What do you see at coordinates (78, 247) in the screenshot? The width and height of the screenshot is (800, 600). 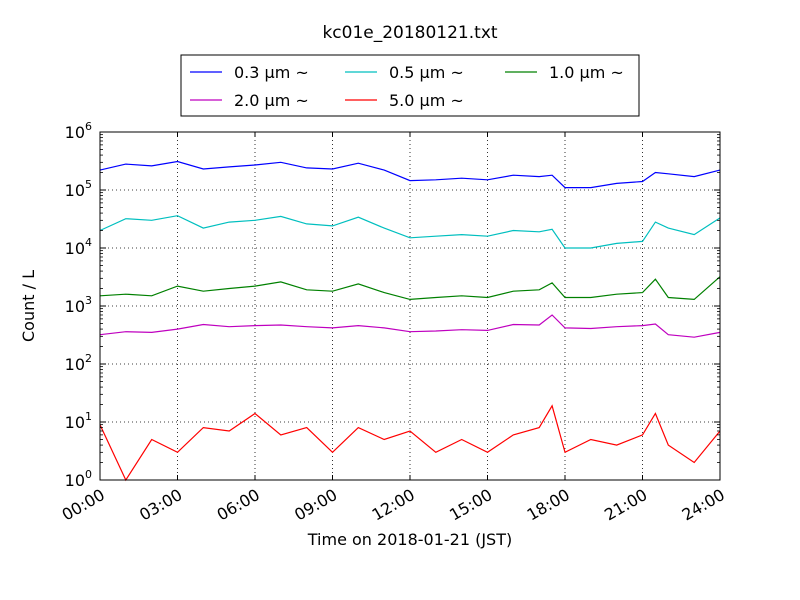 I see `y-tick-label: 10⁴` at bounding box center [78, 247].